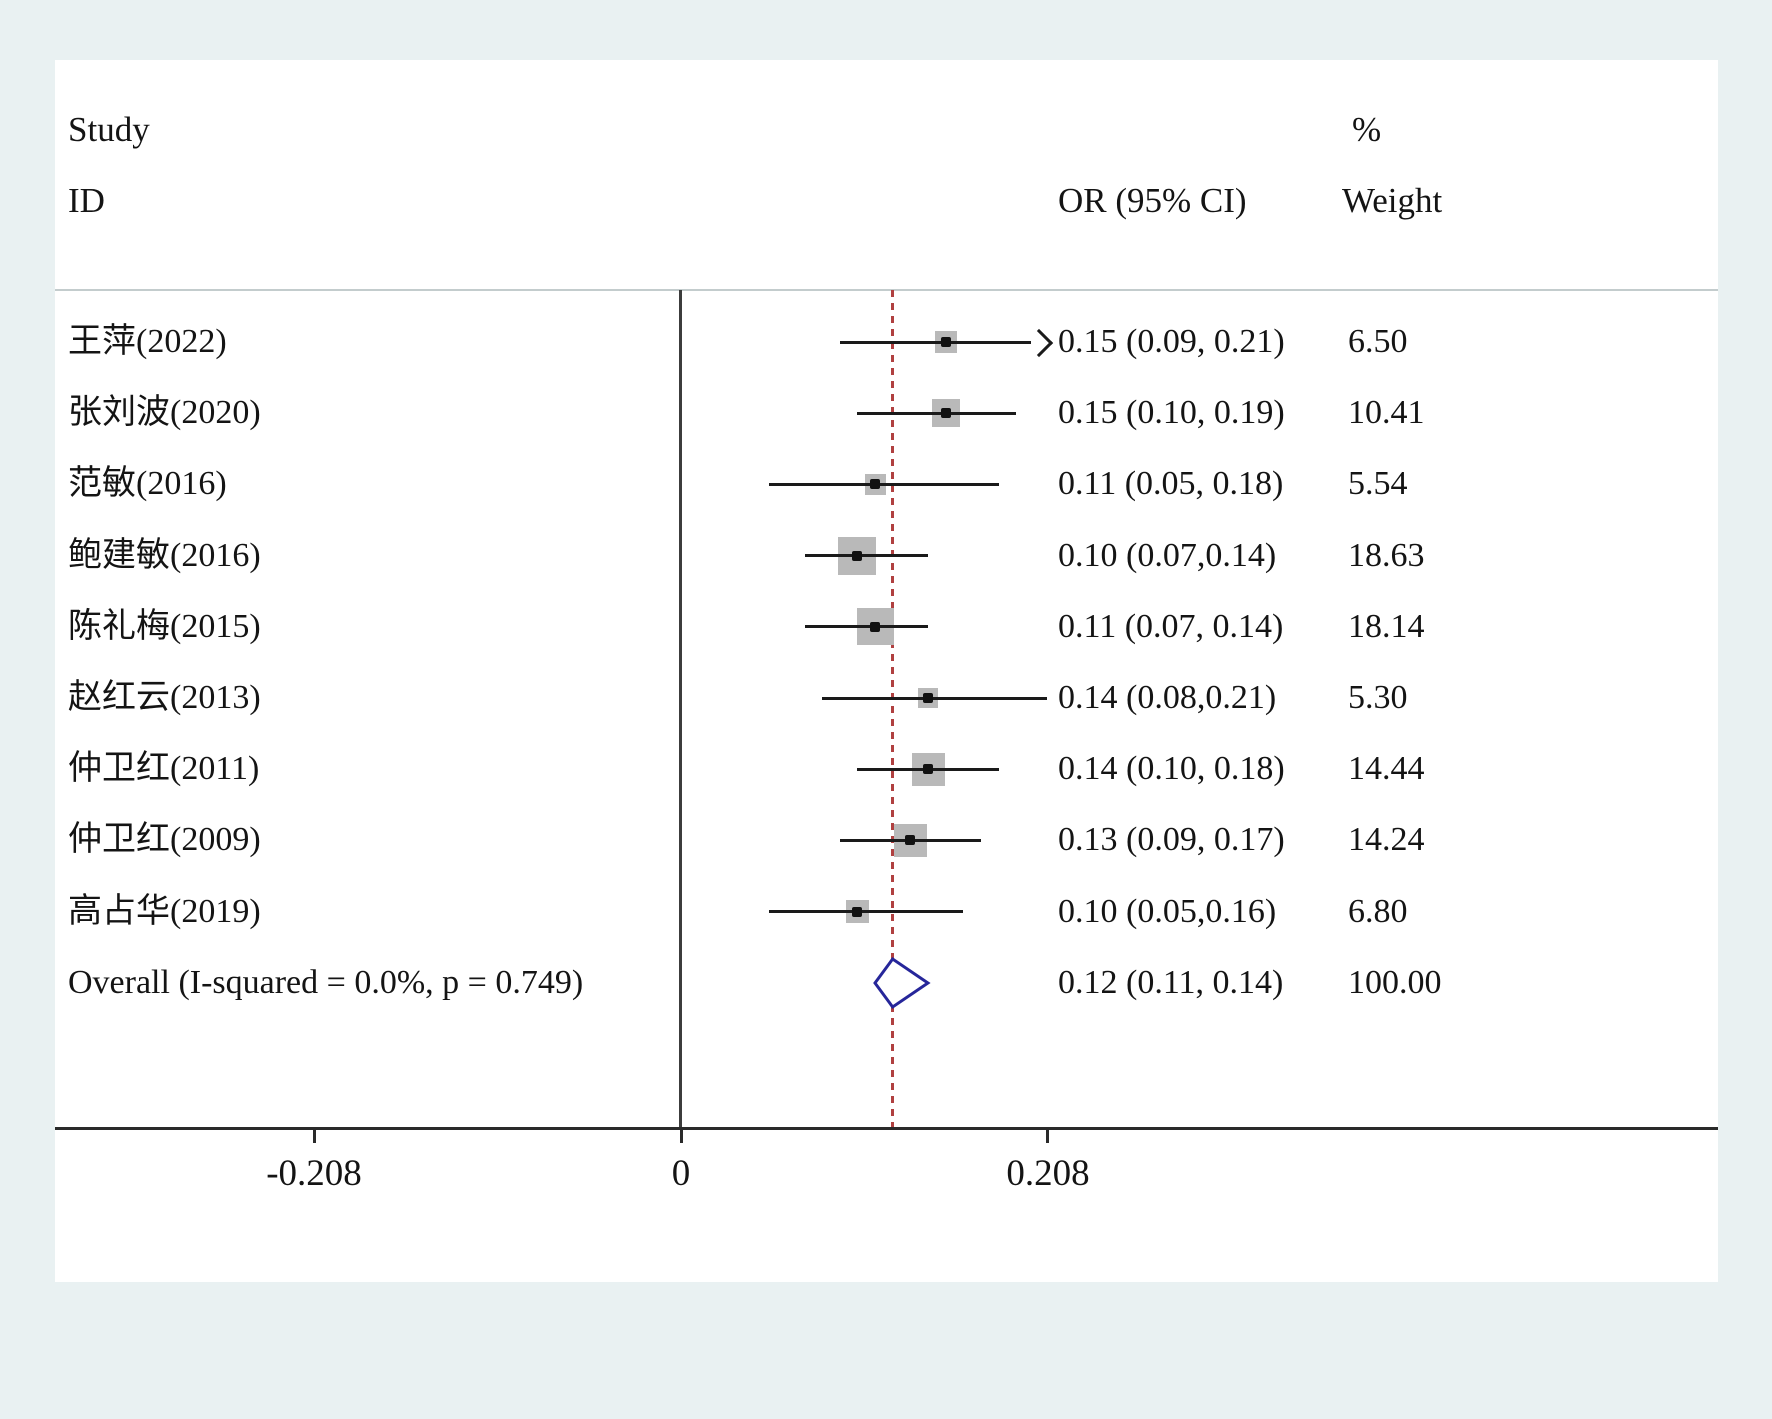 The image size is (1772, 1419). I want to click on study-label: 仲卫红(2009), so click(164, 840).